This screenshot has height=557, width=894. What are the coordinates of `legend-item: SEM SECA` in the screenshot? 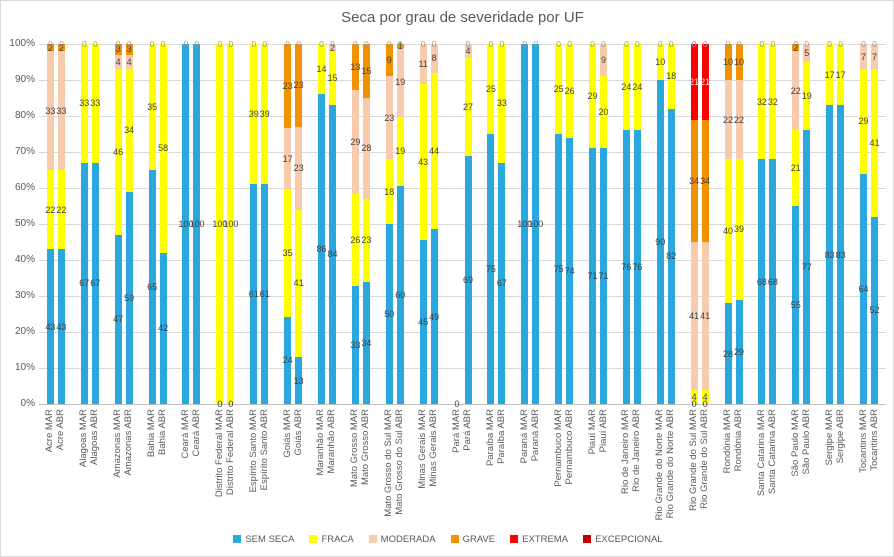 It's located at (263, 539).